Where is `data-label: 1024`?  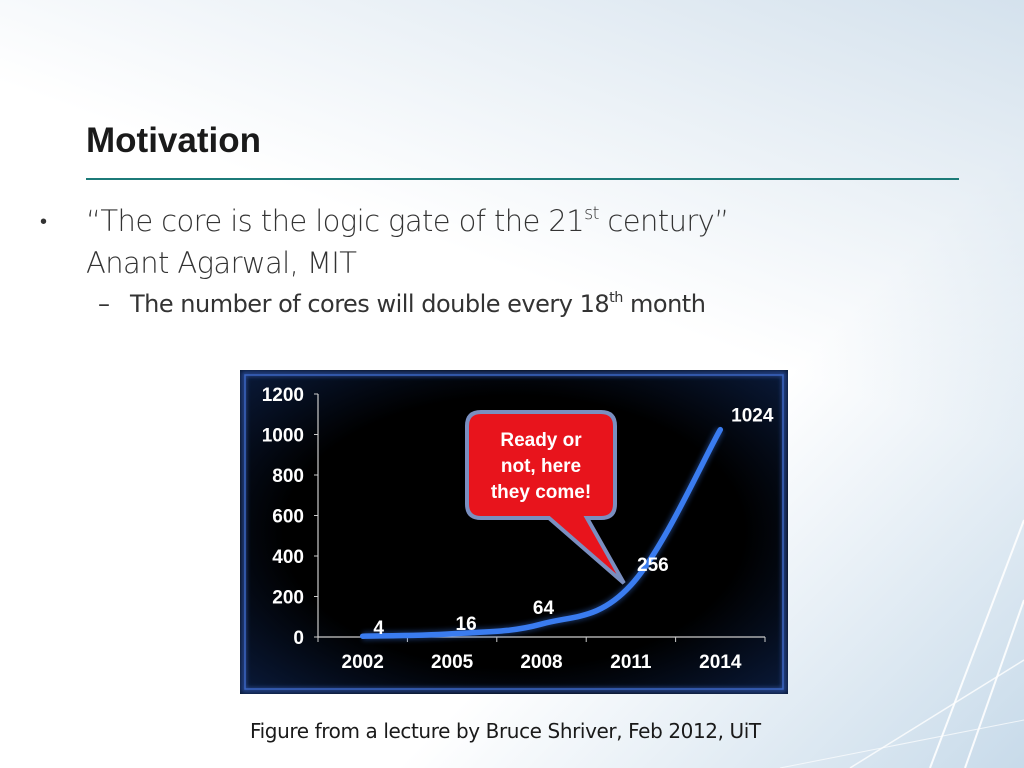
data-label: 1024 is located at coordinates (752, 416).